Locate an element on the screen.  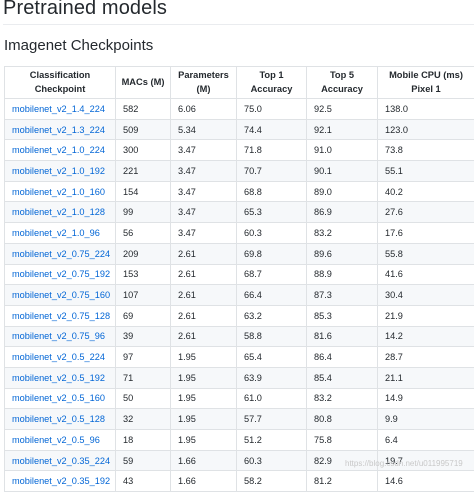
top5-cell: 91.0 is located at coordinates (342, 150).